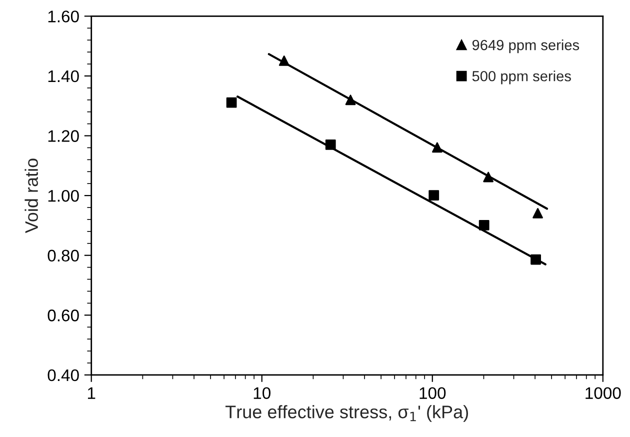  I want to click on legend-label: 500 ppm series, so click(521, 77).